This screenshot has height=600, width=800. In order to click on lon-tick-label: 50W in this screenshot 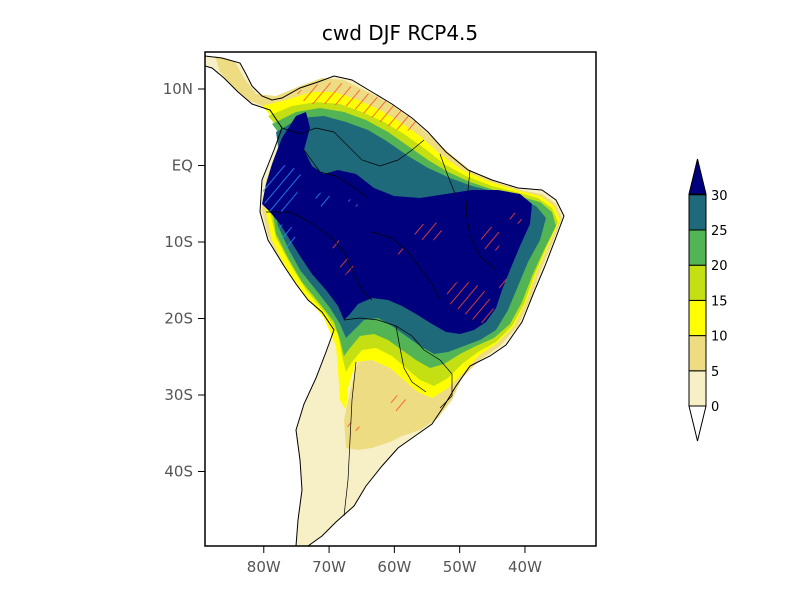, I will do `click(460, 567)`.